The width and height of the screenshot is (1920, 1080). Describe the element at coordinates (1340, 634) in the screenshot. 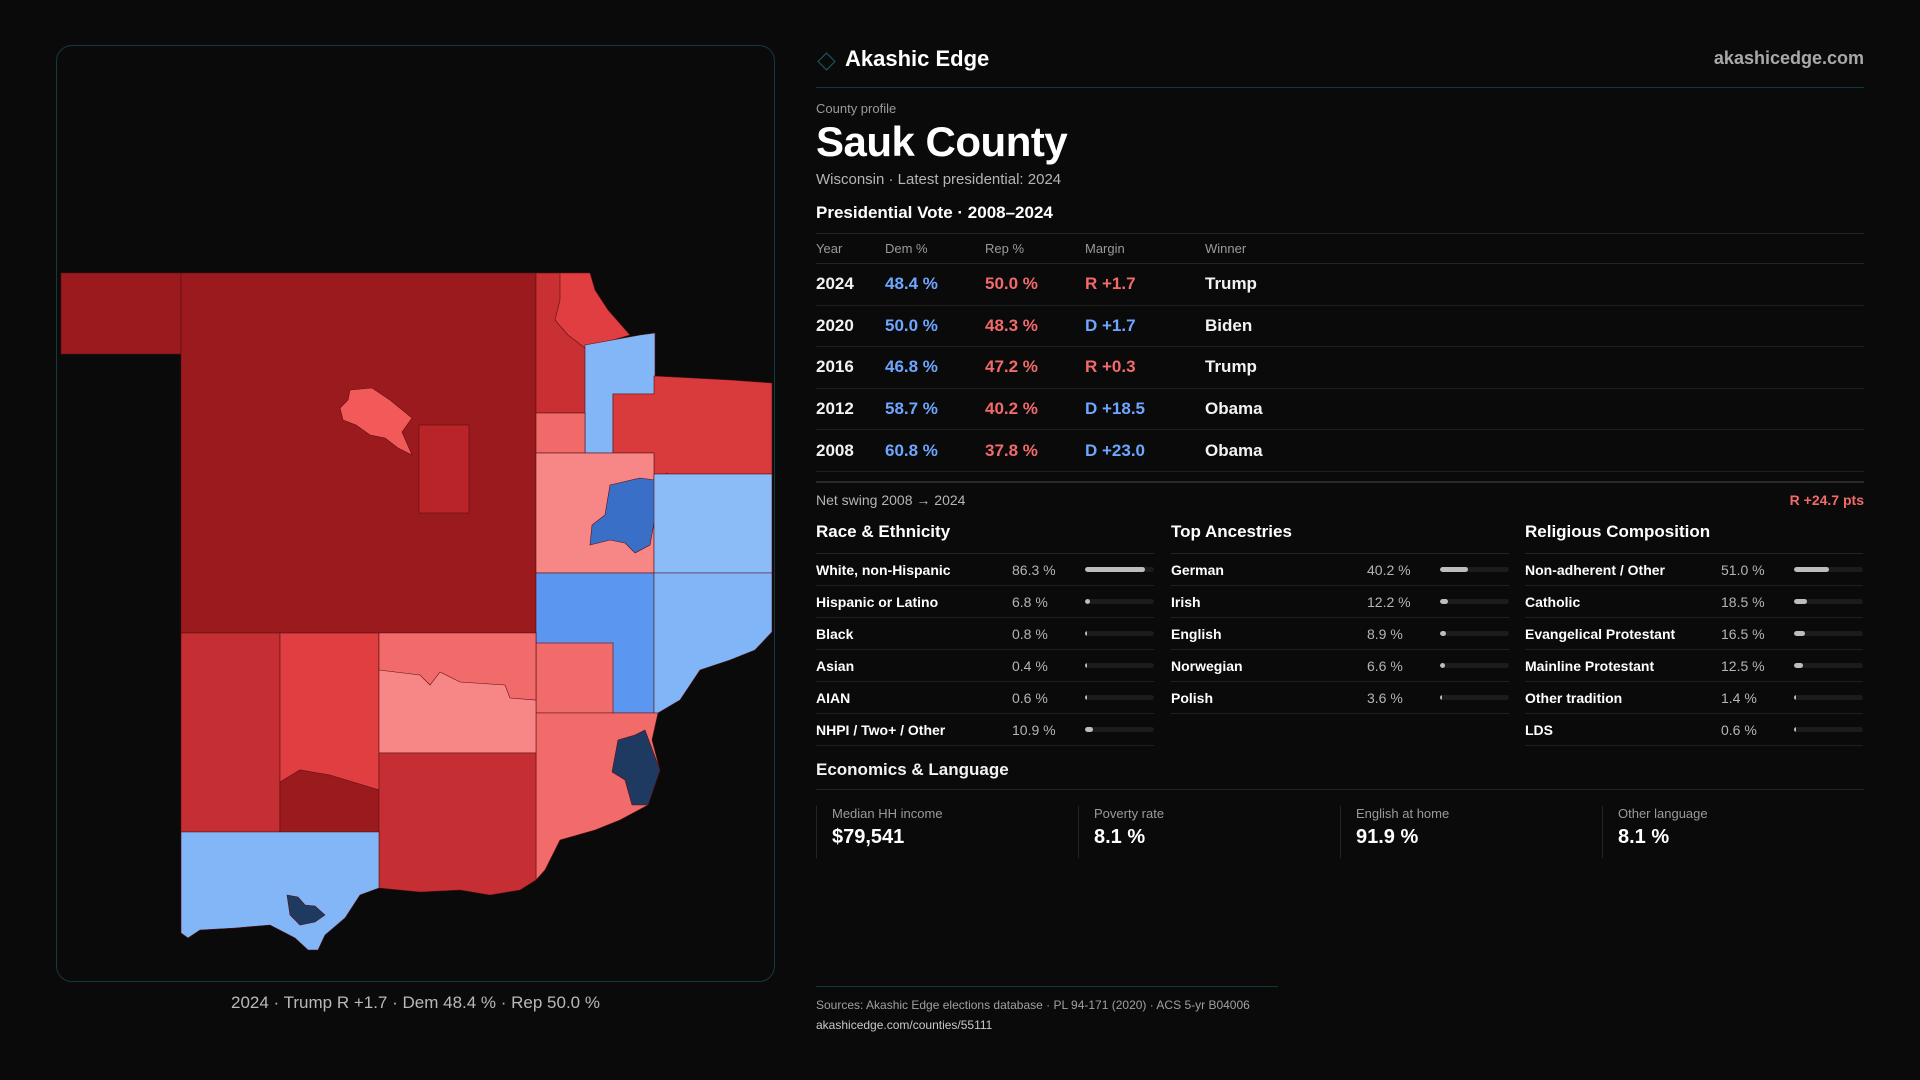

I see `stat-row: English 8.9 %` at that location.